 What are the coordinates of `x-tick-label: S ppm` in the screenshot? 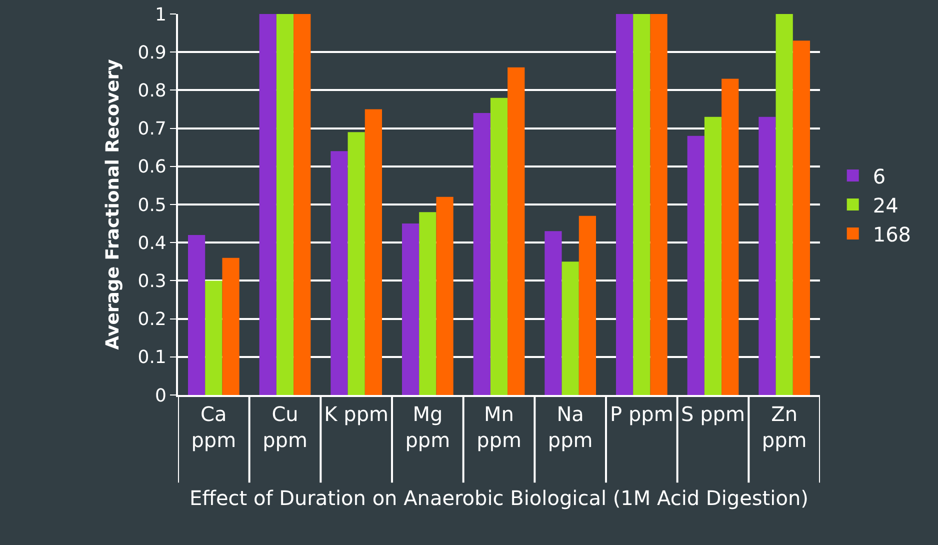 It's located at (713, 414).